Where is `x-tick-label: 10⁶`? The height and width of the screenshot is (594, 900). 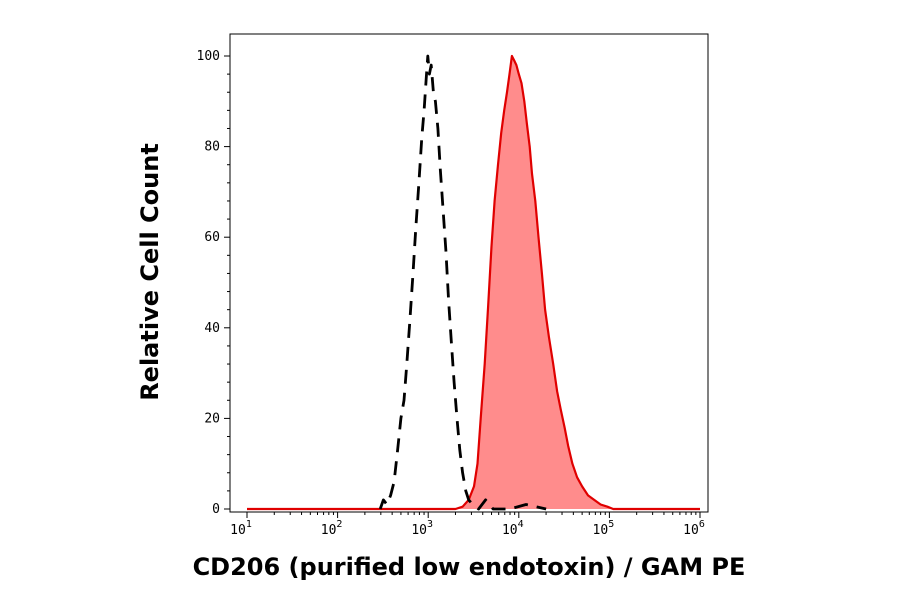 x-tick-label: 10⁶ is located at coordinates (694, 528).